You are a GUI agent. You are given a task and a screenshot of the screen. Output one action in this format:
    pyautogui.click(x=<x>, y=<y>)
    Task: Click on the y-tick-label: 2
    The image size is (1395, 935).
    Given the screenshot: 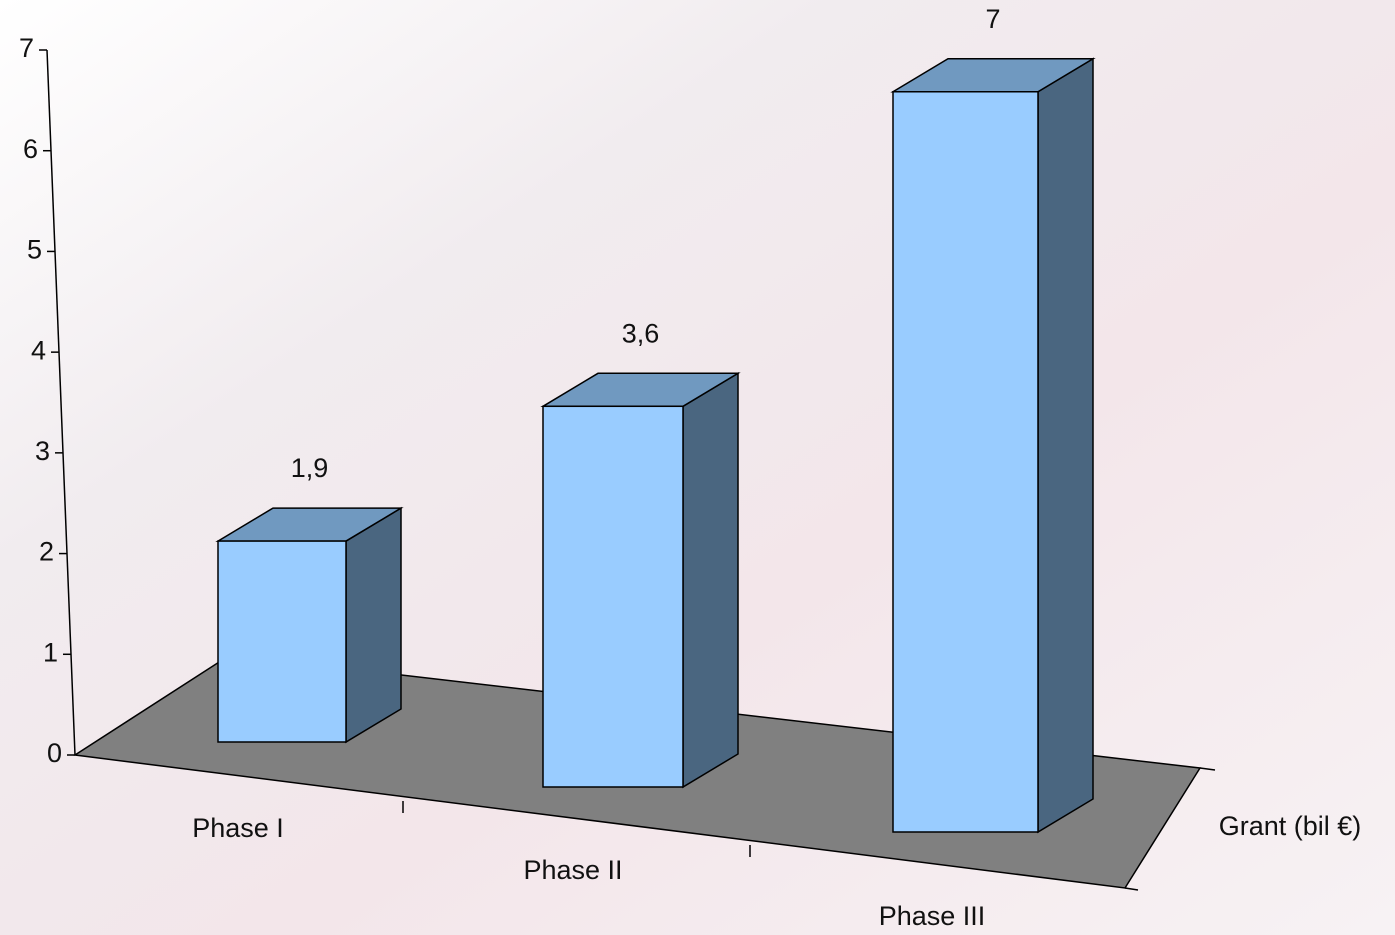 What is the action you would take?
    pyautogui.click(x=46, y=552)
    